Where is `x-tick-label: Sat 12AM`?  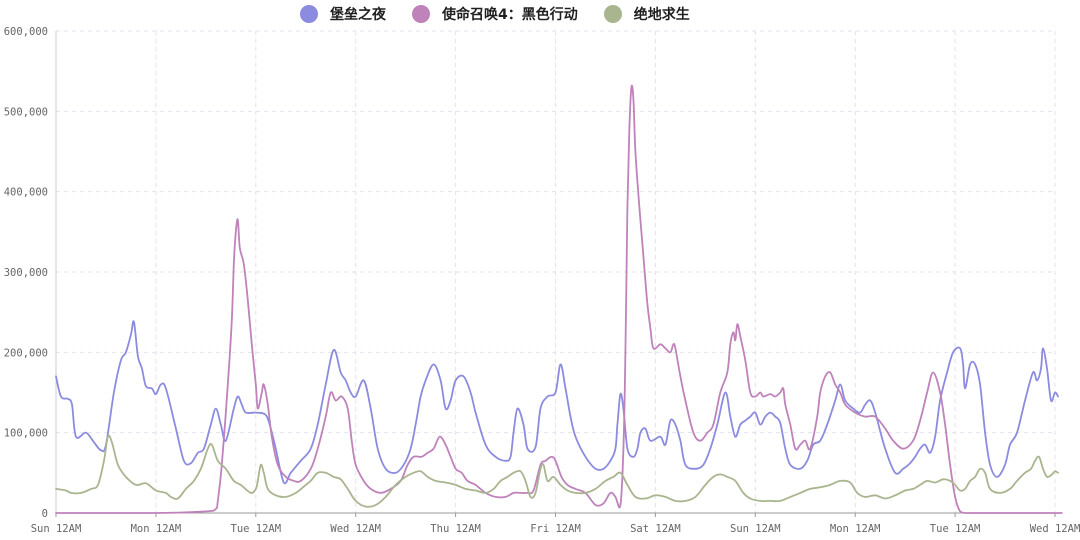
x-tick-label: Sat 12AM is located at coordinates (655, 529).